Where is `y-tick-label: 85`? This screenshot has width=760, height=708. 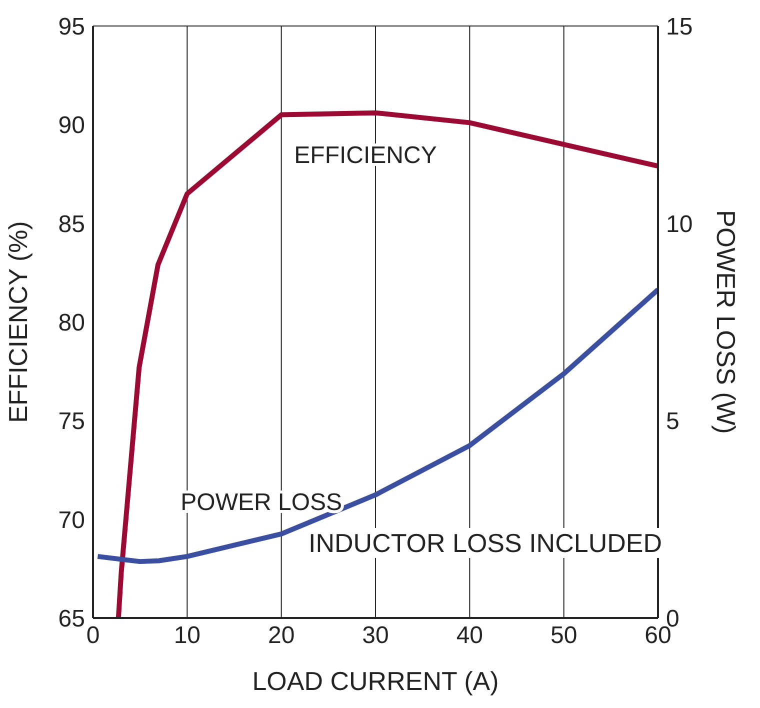 y-tick-label: 85 is located at coordinates (71, 224).